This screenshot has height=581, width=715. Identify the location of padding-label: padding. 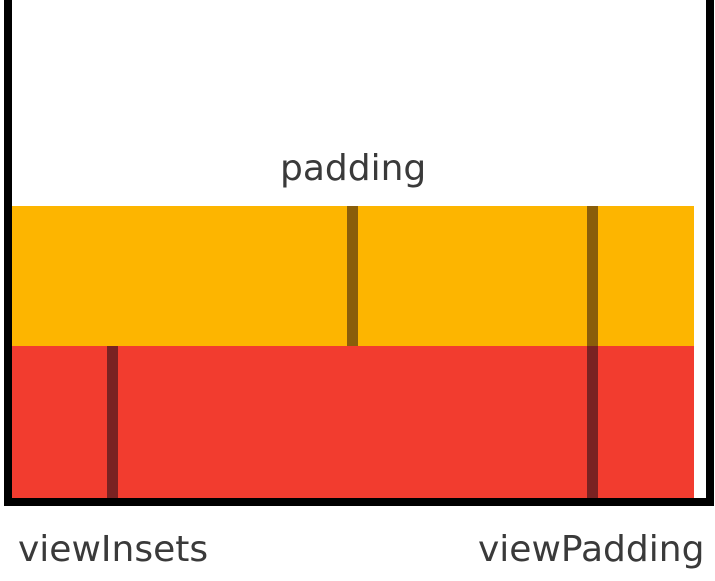
(353, 168).